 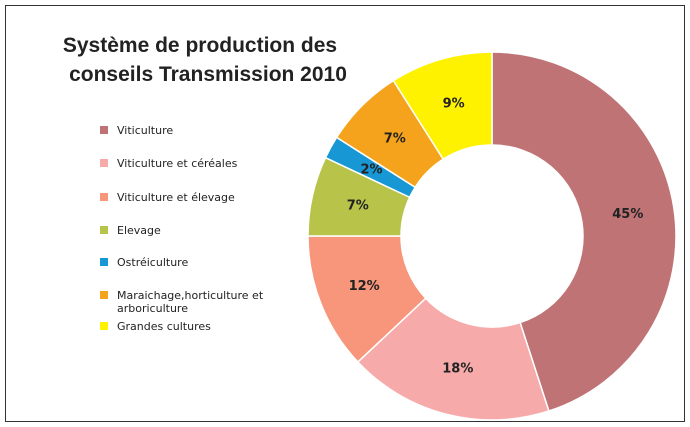 I want to click on legend-label: Grandes cultures, so click(x=164, y=326).